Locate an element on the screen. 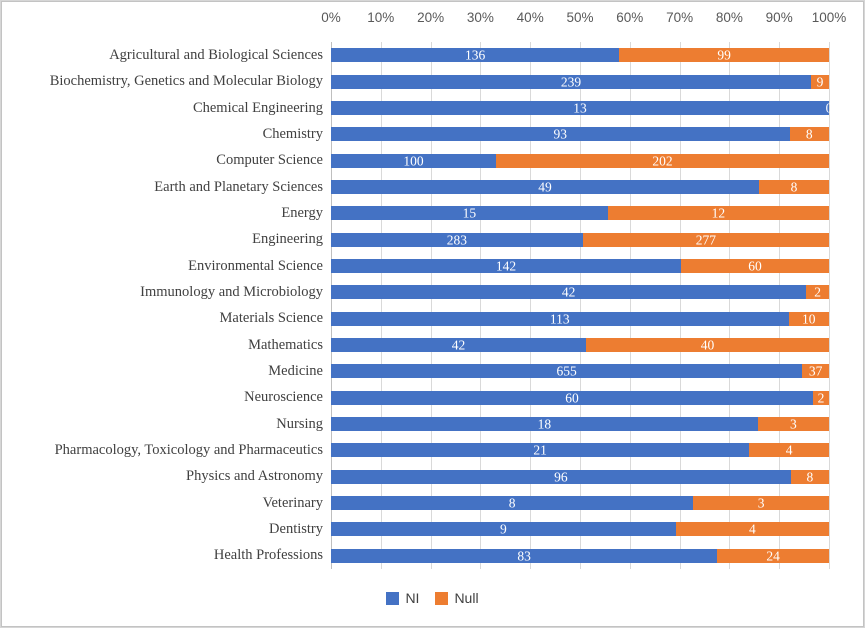  category-row: Neuroscience 60 2 is located at coordinates (416, 397).